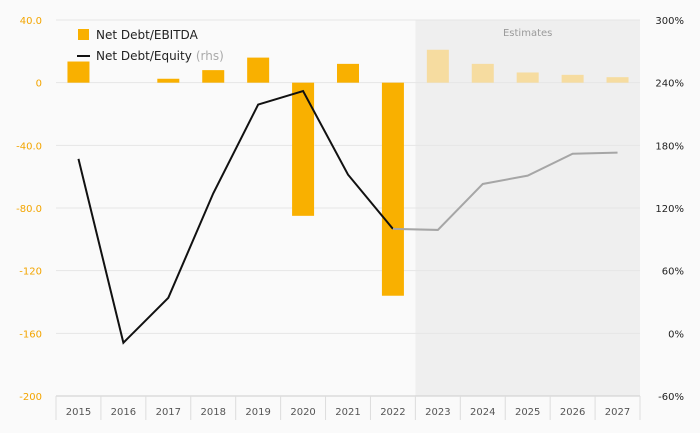 The image size is (700, 433). I want to click on left-tick-label: -80.0, so click(29, 209).